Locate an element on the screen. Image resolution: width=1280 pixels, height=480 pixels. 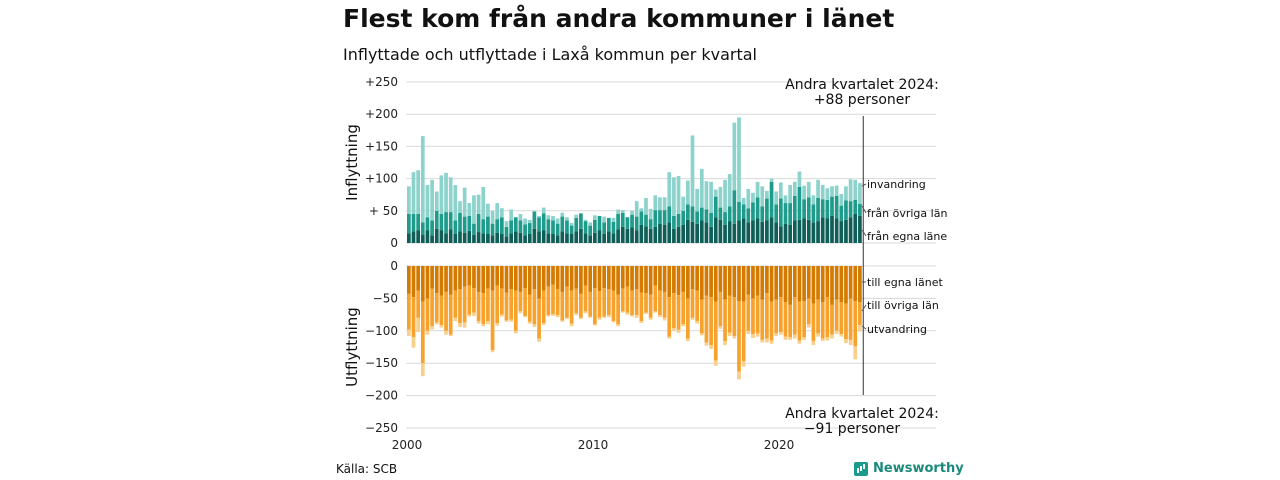
brand-logo: Newsworthy is located at coordinates (909, 468).